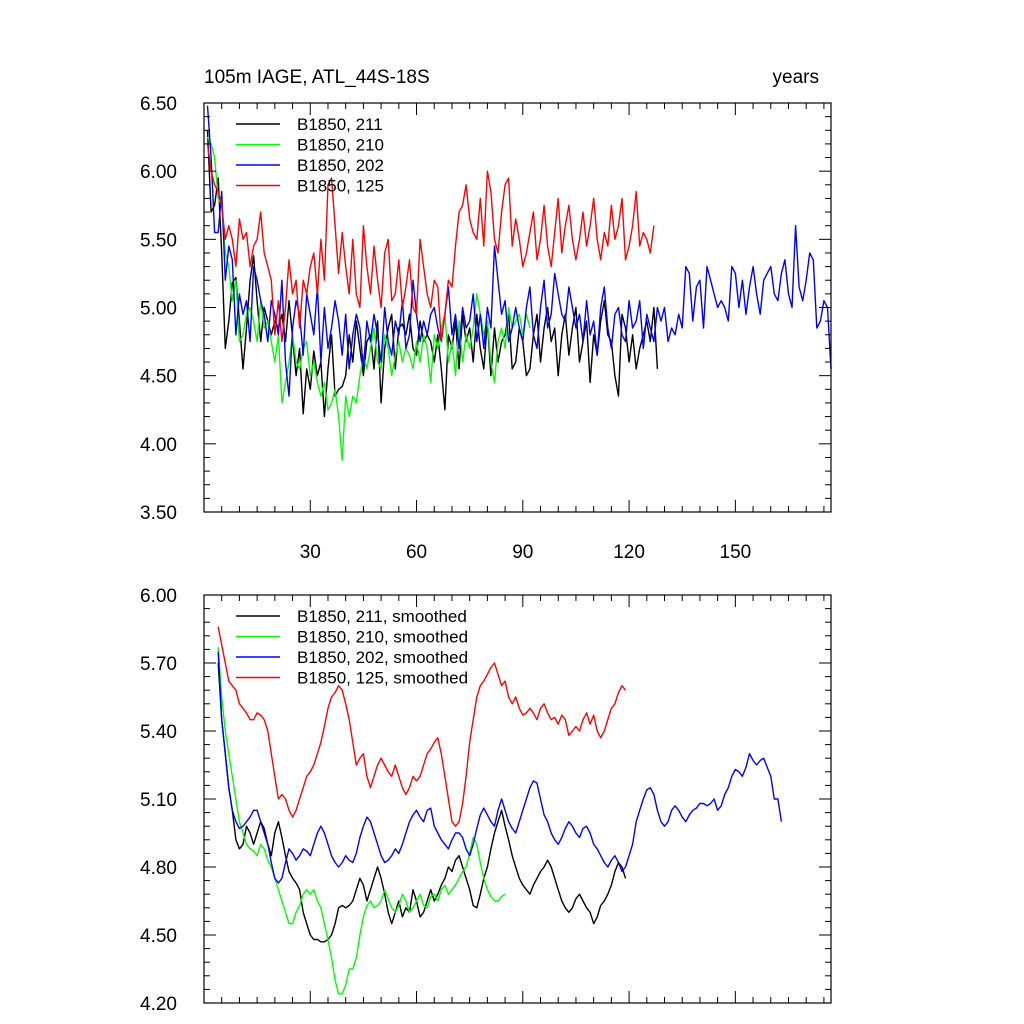 Image resolution: width=1024 pixels, height=1024 pixels. I want to click on bottom-y-tick-label: 4.80, so click(158, 868).